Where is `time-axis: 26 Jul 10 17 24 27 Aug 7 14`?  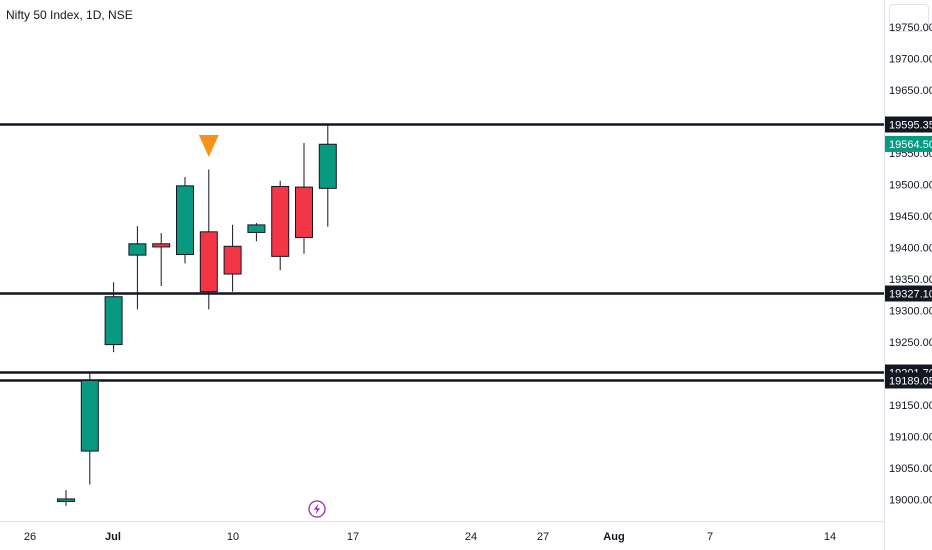 time-axis: 26 Jul 10 17 24 27 Aug 7 14 is located at coordinates (430, 537).